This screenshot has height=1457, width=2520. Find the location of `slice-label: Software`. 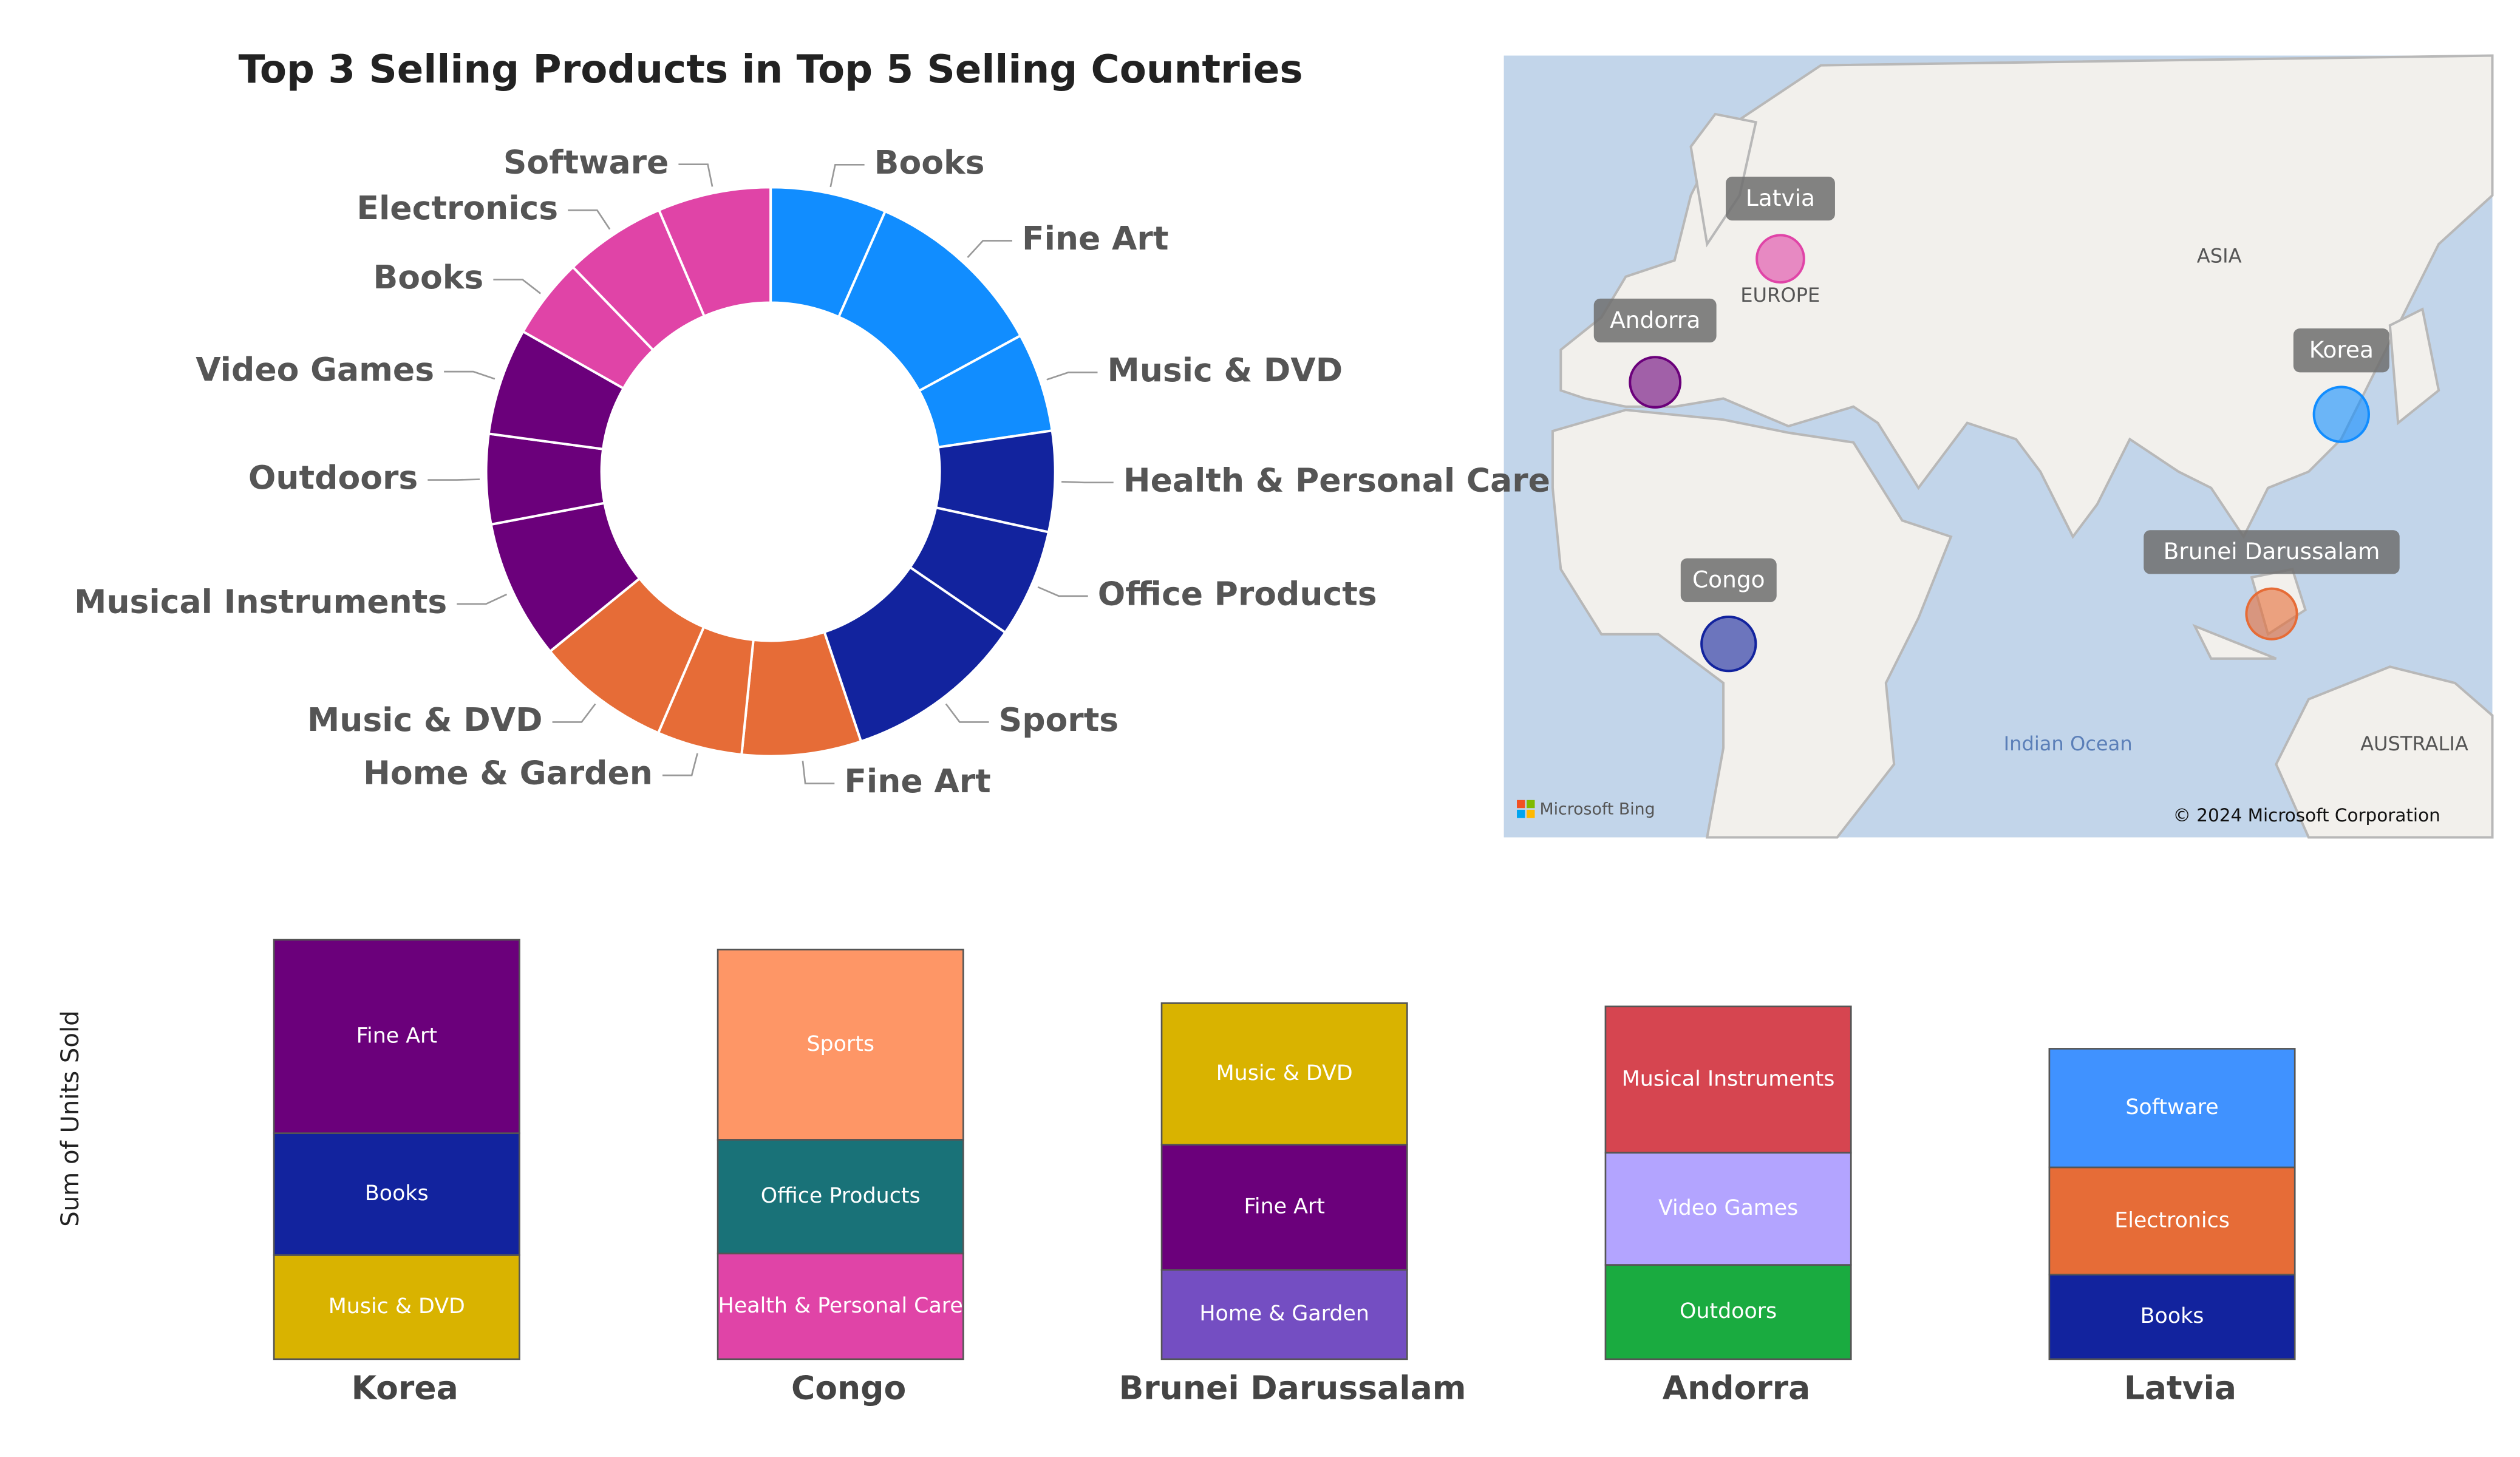

slice-label: Software is located at coordinates (586, 162).